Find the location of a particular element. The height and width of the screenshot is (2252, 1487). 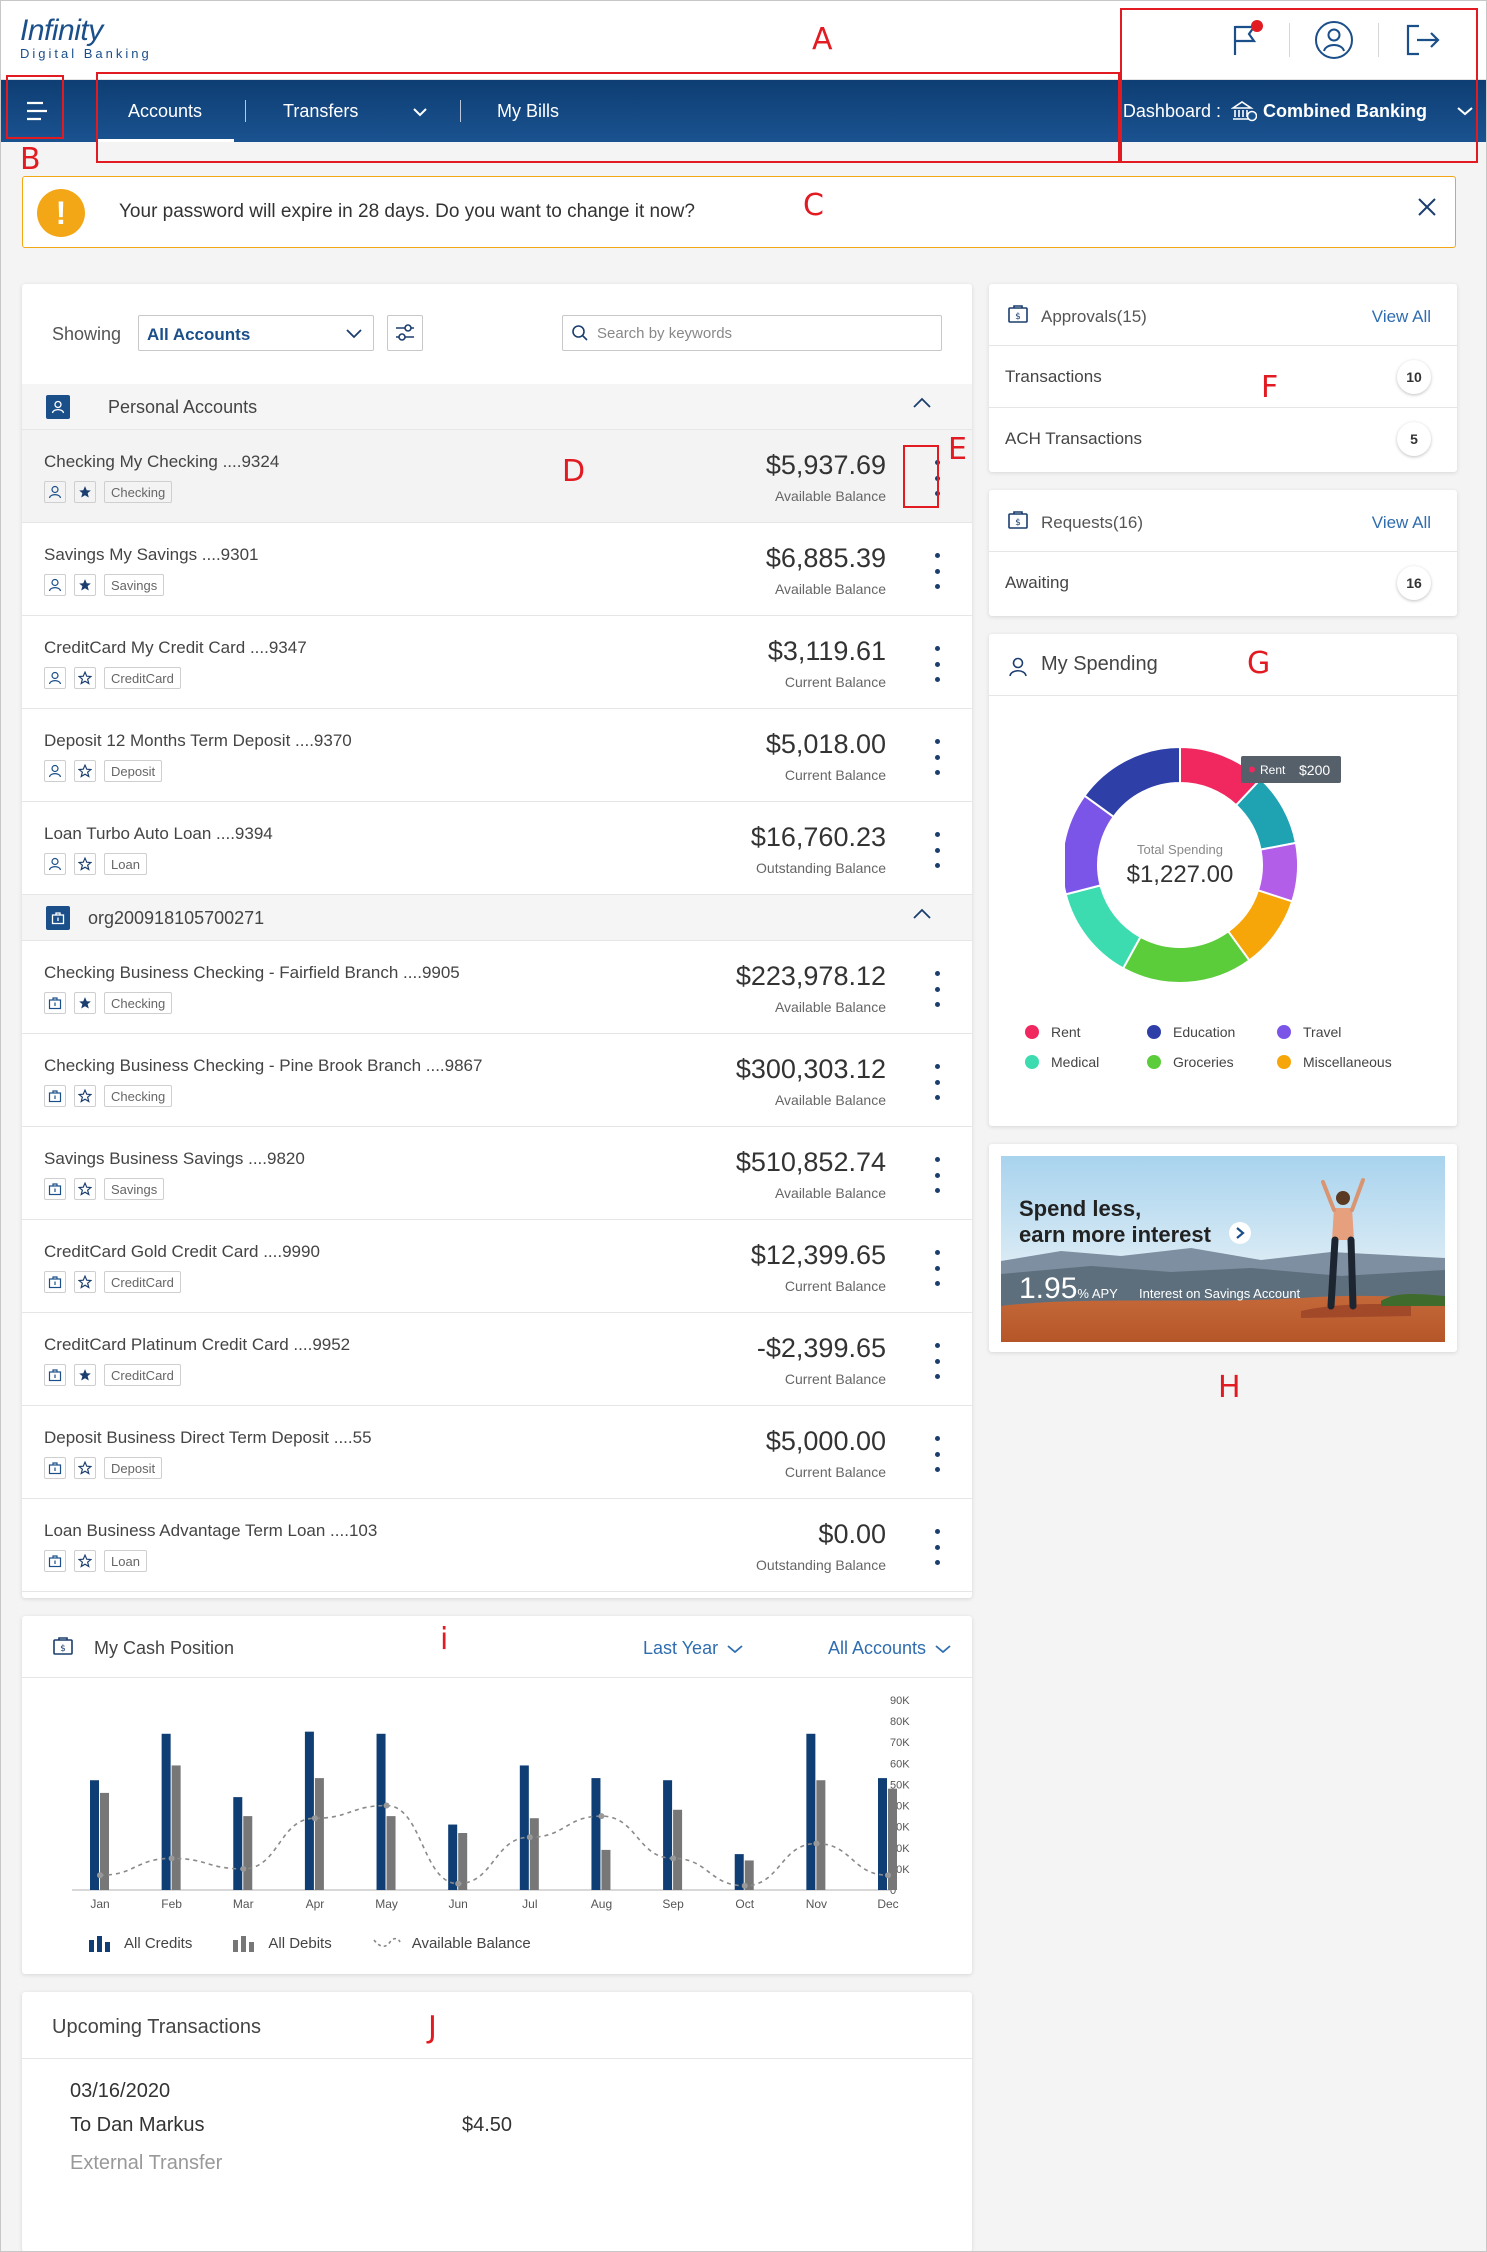

legend-item-medical: Medical is located at coordinates (1062, 1062).